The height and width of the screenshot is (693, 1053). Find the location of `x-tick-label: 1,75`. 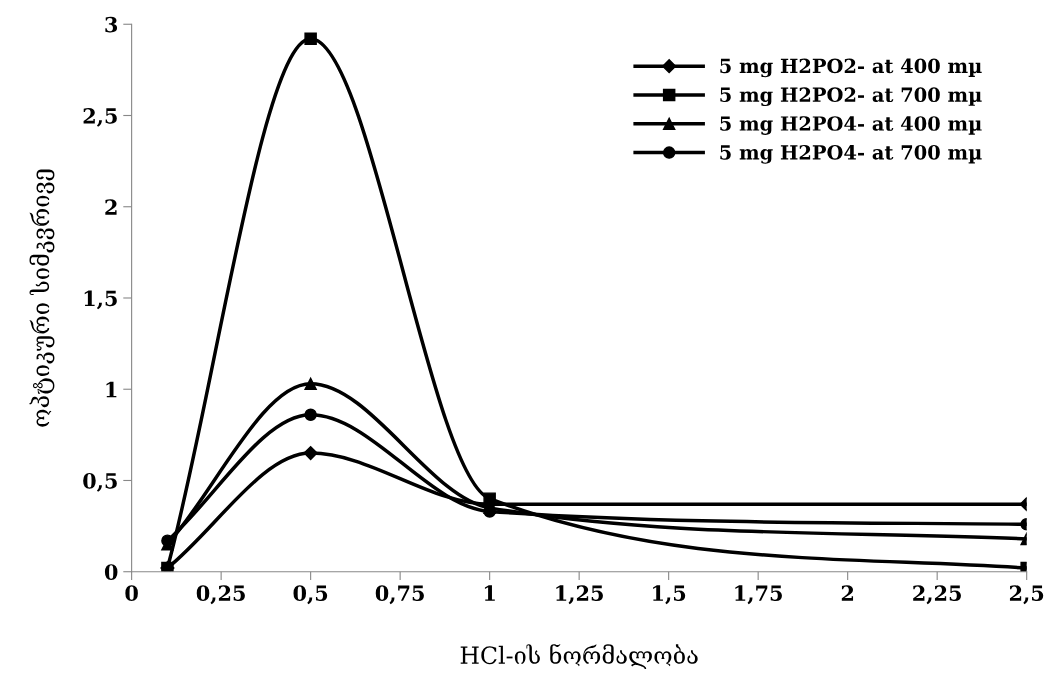

x-tick-label: 1,75 is located at coordinates (758, 595).